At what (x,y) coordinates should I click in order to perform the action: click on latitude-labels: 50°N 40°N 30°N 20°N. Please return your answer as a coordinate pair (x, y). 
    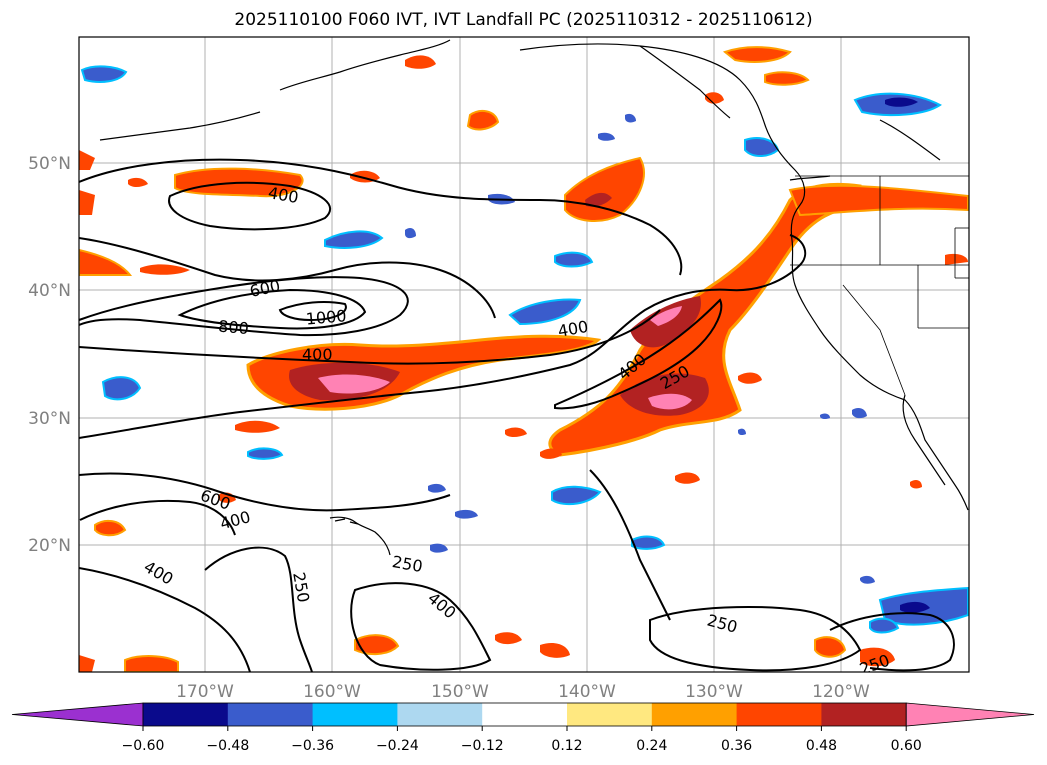
    Looking at the image, I should click on (49, 355).